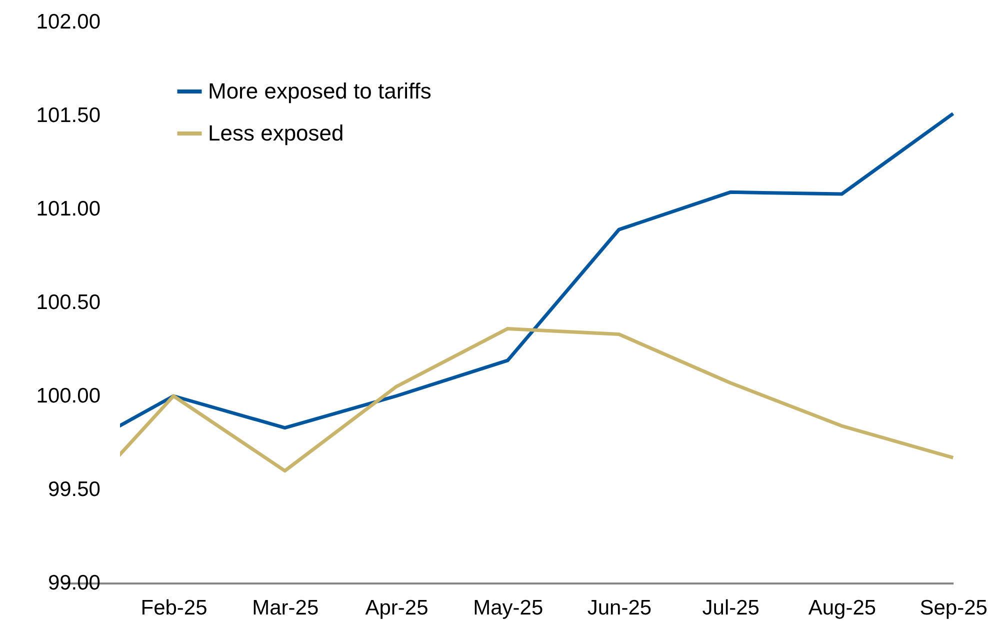  Describe the element at coordinates (276, 133) in the screenshot. I see `legend-label: Less exposed` at that location.